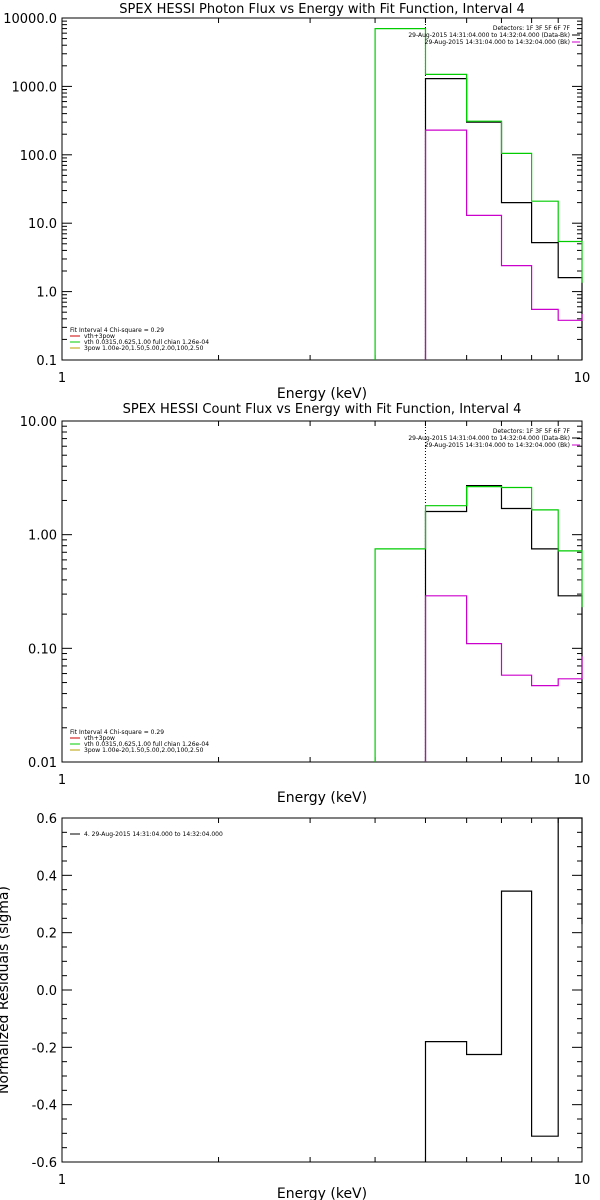 This screenshot has width=600, height=1200. I want to click on panel3-y-axis-label: Normalized Residuals (sigma), so click(6, 990).